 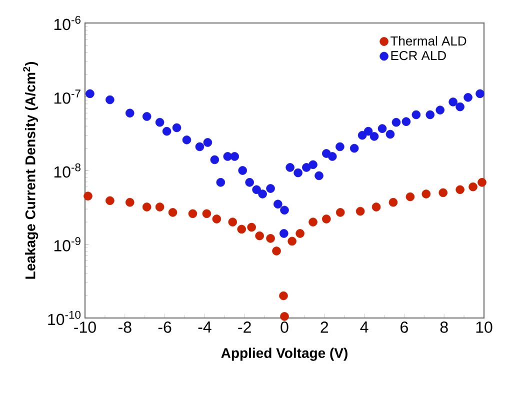 What do you see at coordinates (205, 327) in the screenshot?
I see `x-tick-label: -4` at bounding box center [205, 327].